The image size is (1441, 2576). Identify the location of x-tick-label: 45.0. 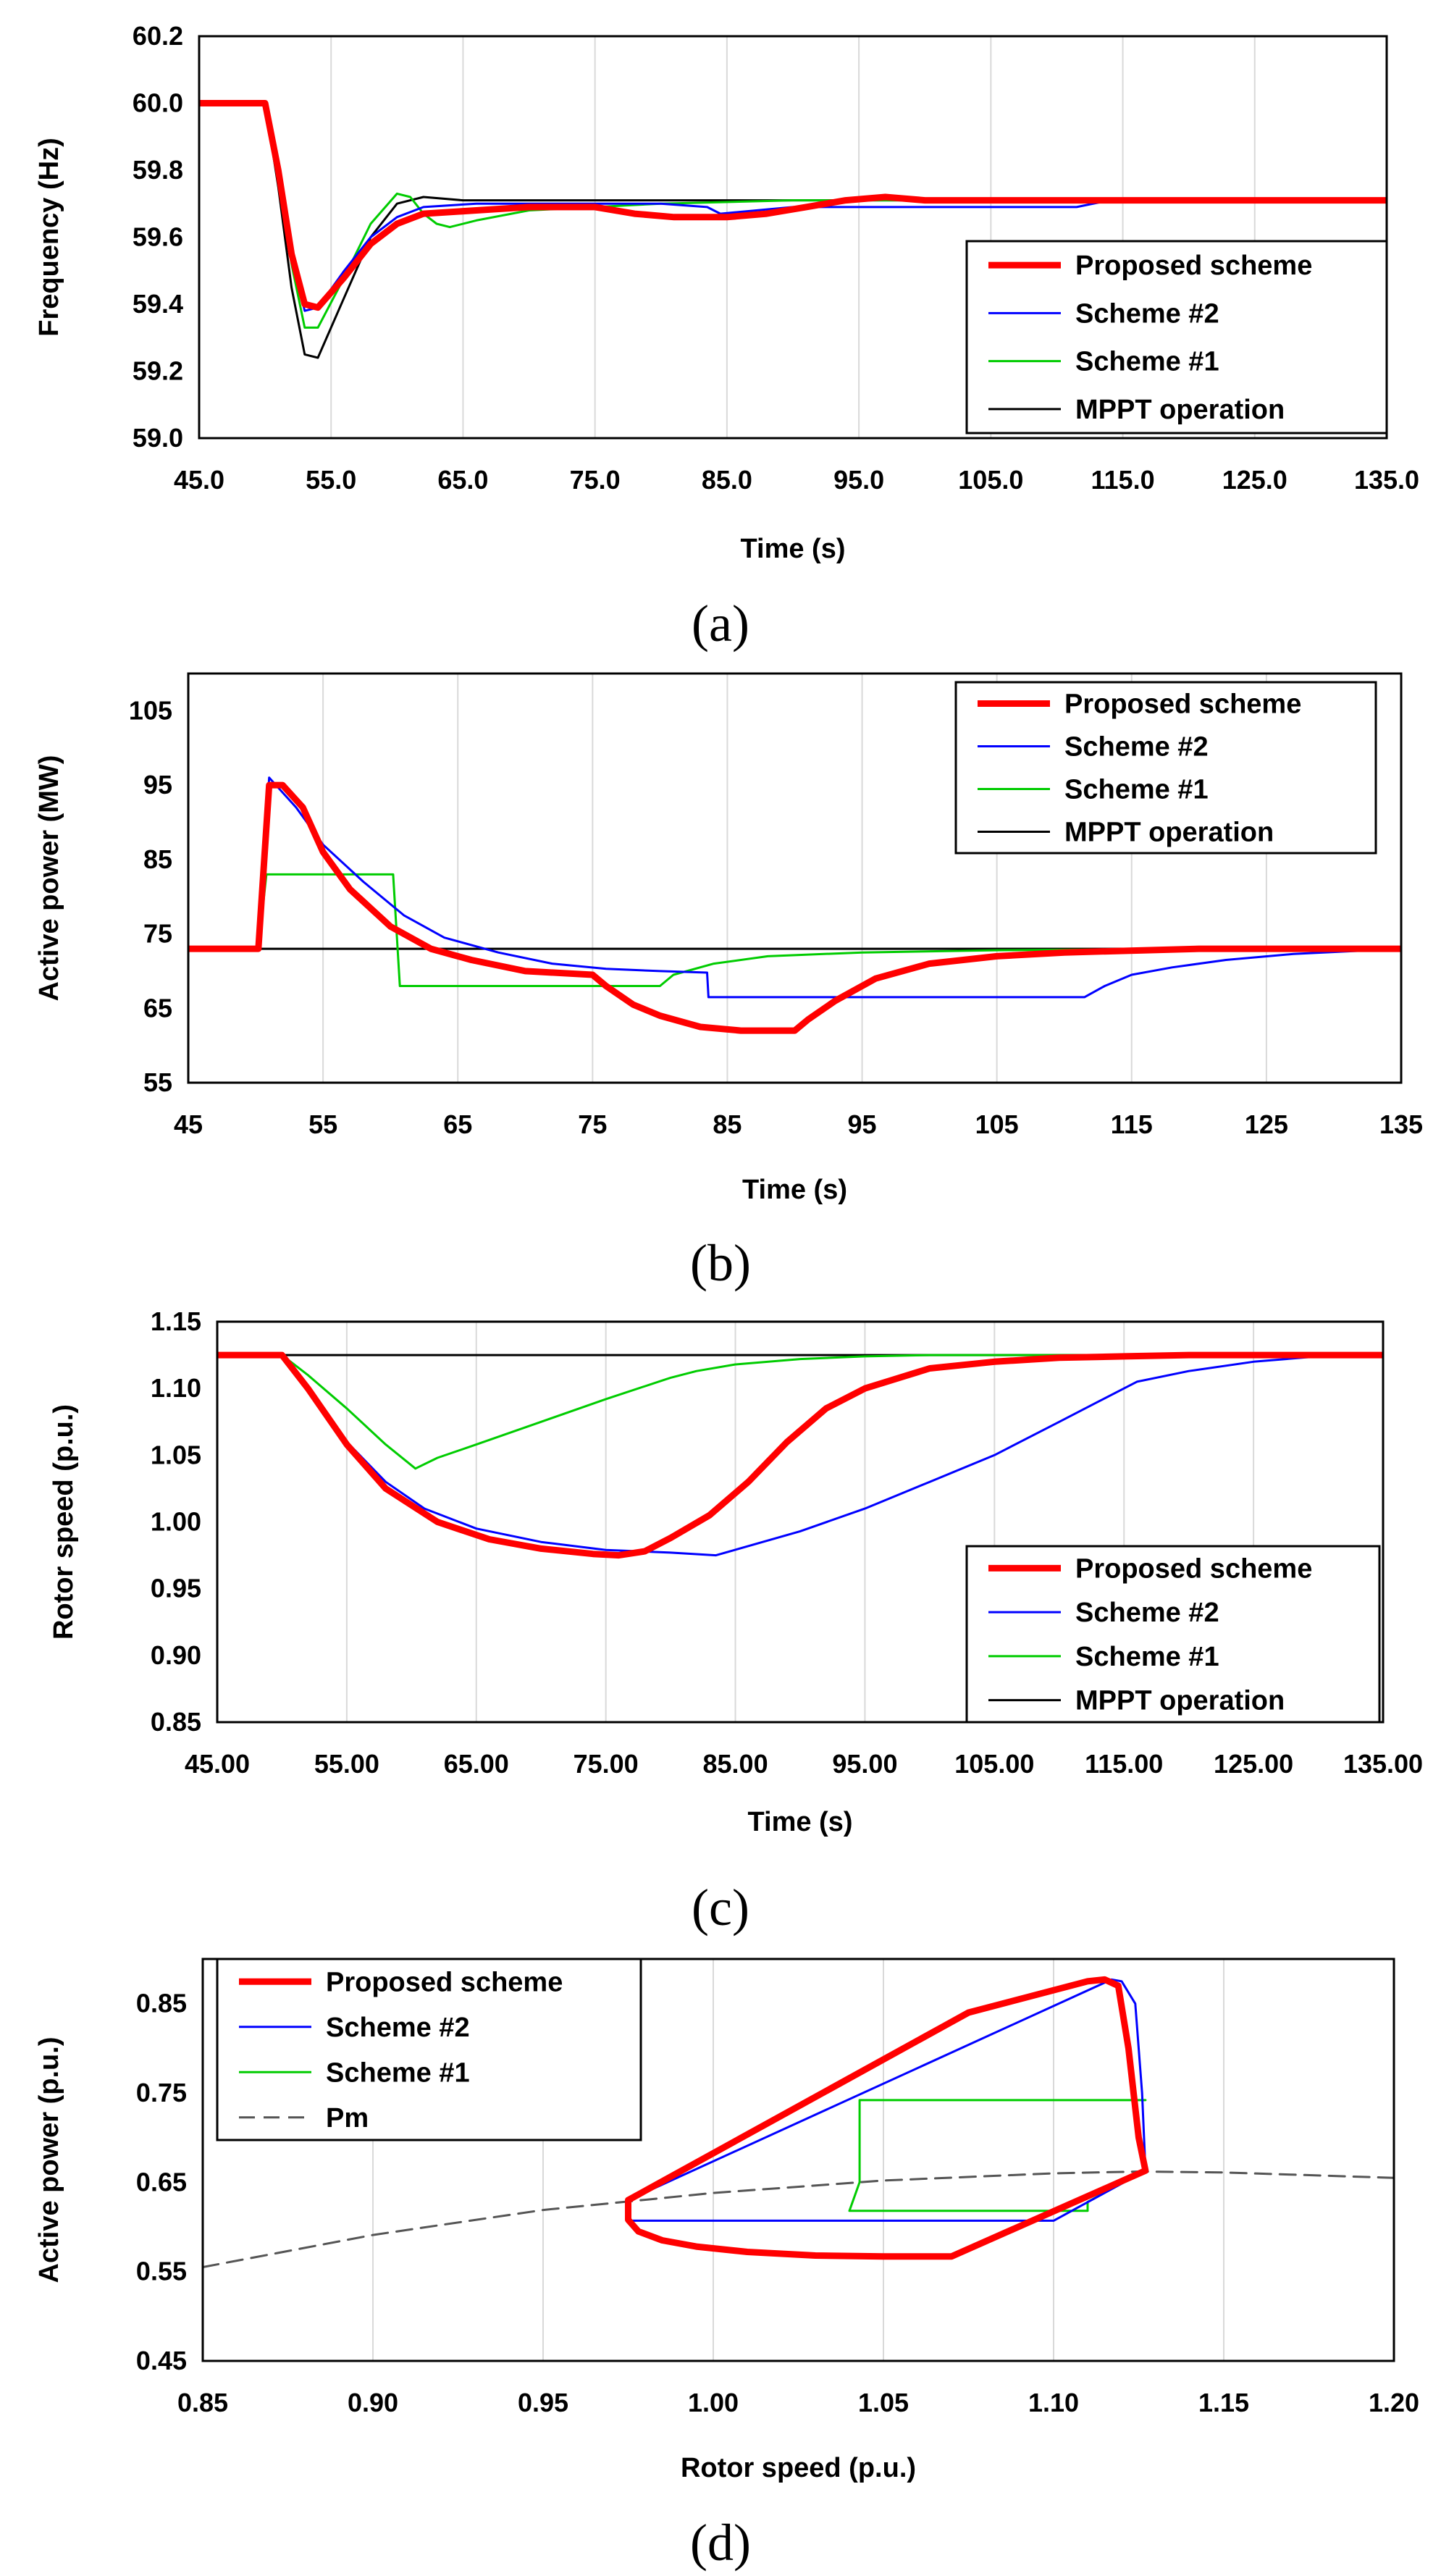
(199, 480).